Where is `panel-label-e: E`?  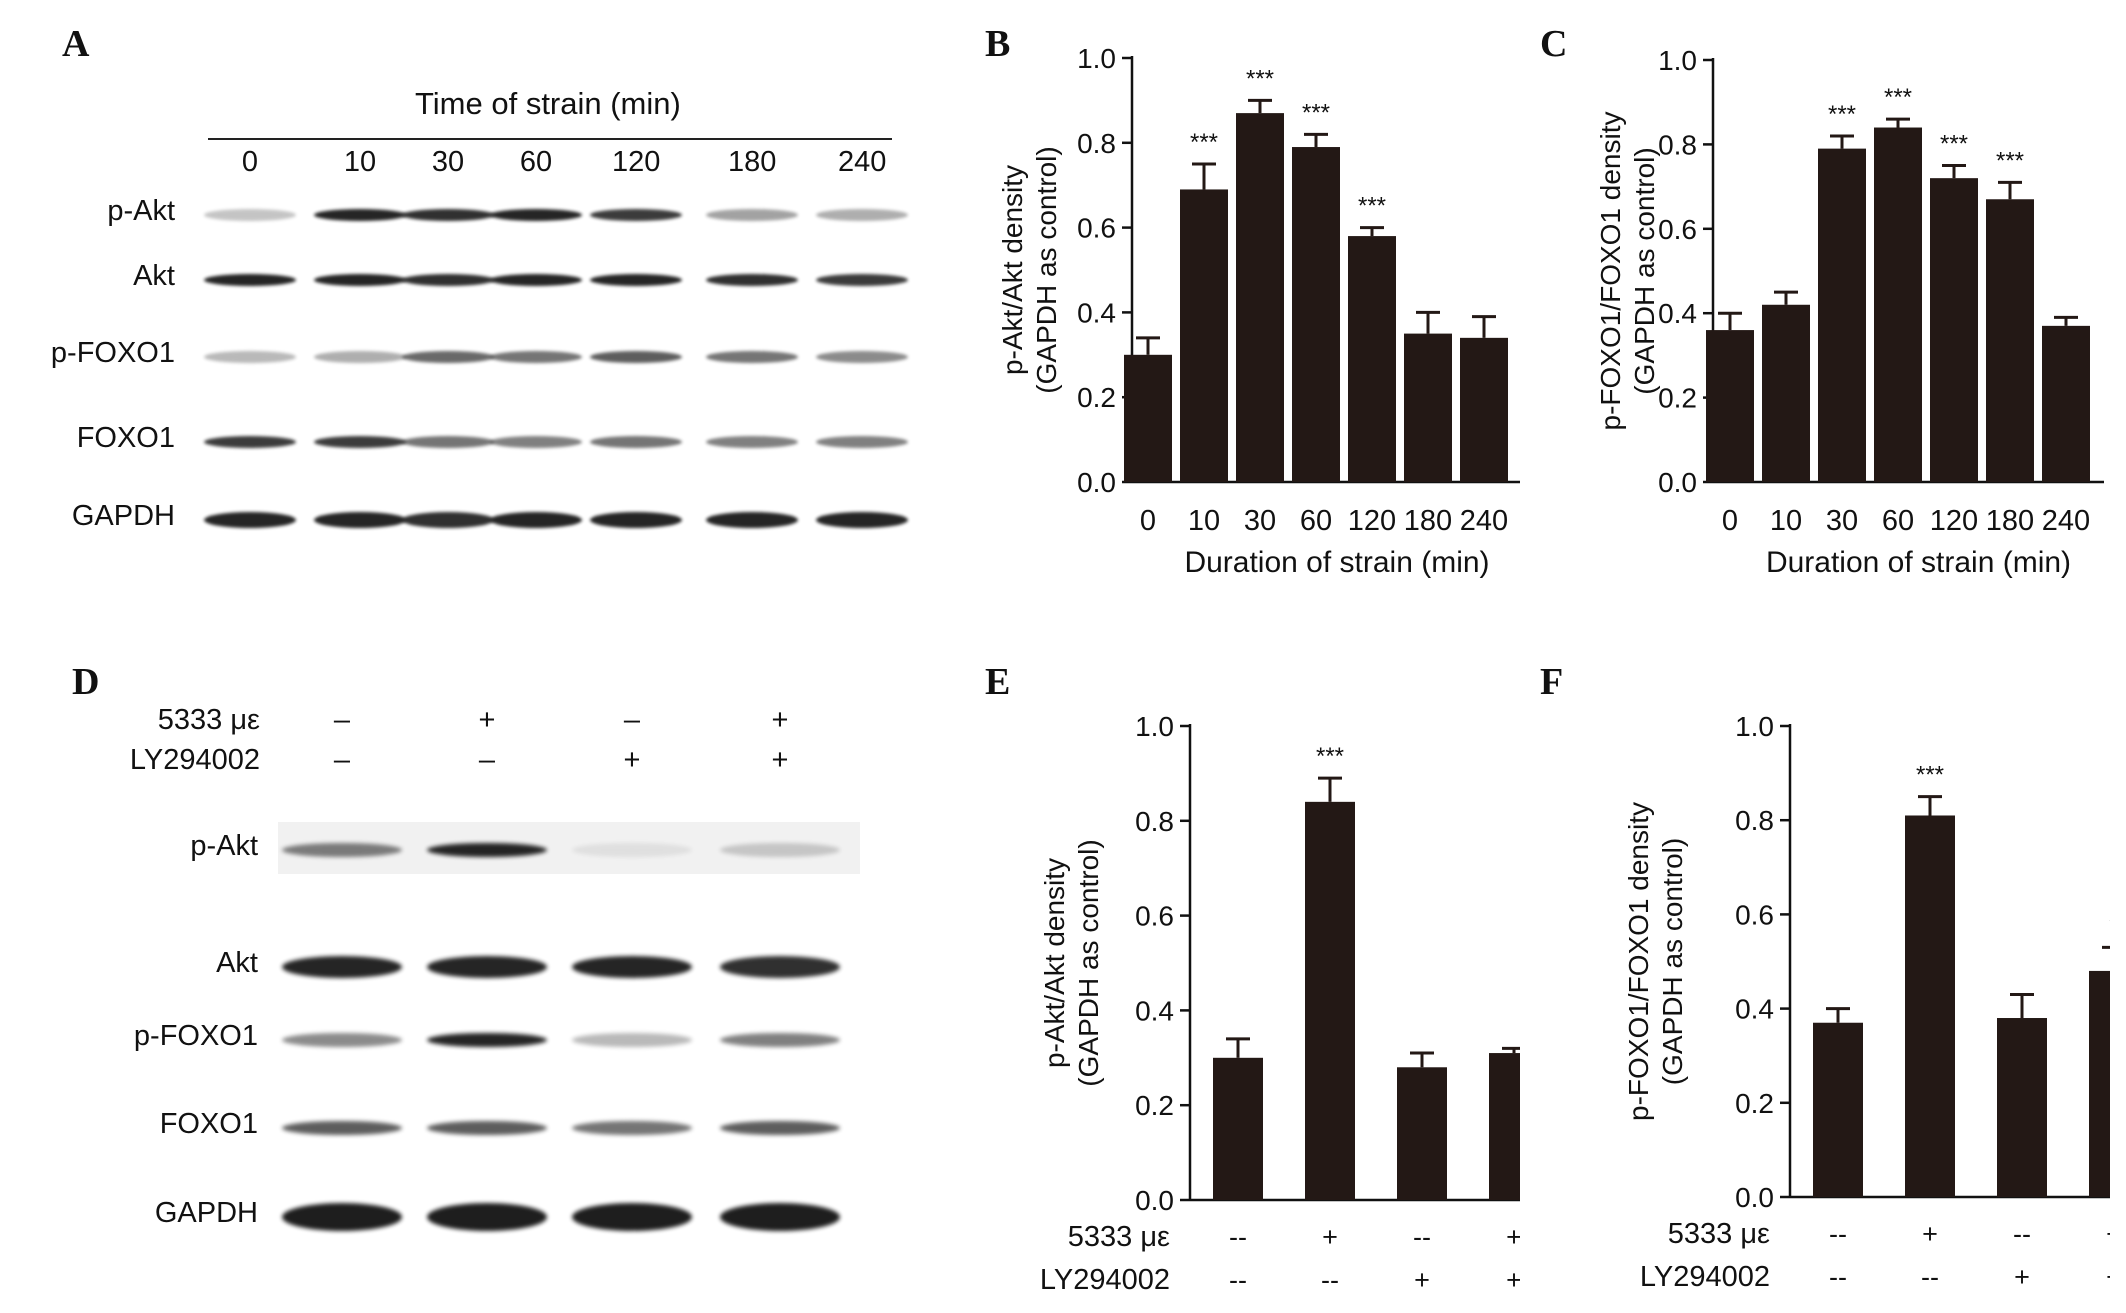 panel-label-e: E is located at coordinates (998, 682).